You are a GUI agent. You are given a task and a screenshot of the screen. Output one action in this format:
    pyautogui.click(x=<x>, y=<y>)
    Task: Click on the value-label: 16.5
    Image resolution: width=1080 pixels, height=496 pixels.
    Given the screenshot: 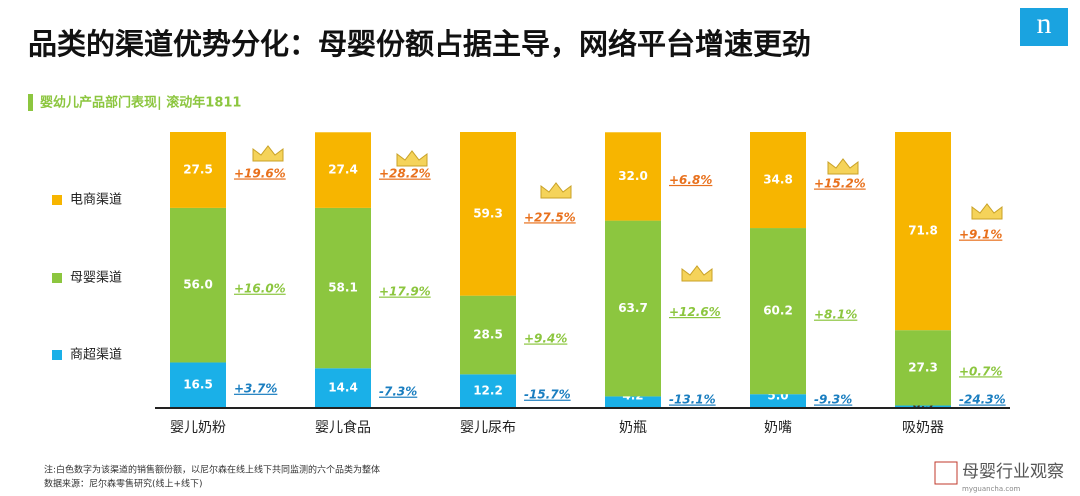 What is the action you would take?
    pyautogui.click(x=198, y=385)
    